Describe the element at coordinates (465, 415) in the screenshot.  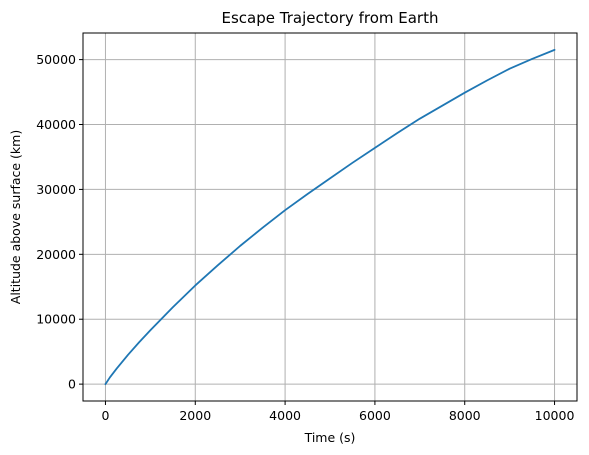
I see `x-tick-label: 8000` at that location.